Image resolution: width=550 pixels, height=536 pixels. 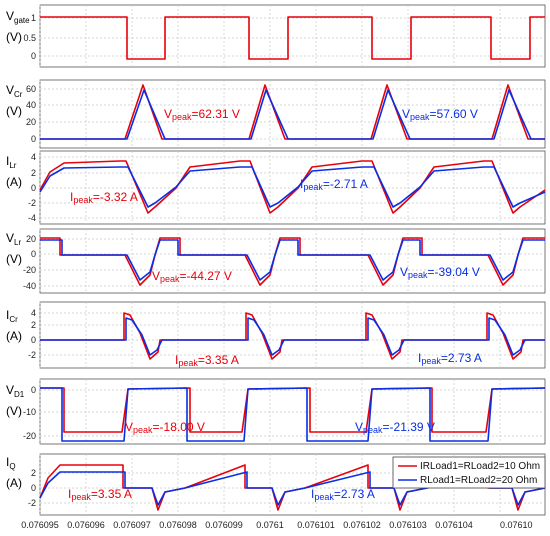 I want to click on ylabel-iq: IQ, so click(x=11, y=463).